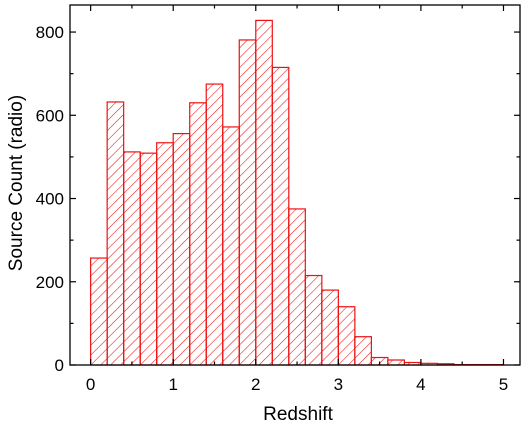  What do you see at coordinates (420, 384) in the screenshot?
I see `x-tick-label: 4` at bounding box center [420, 384].